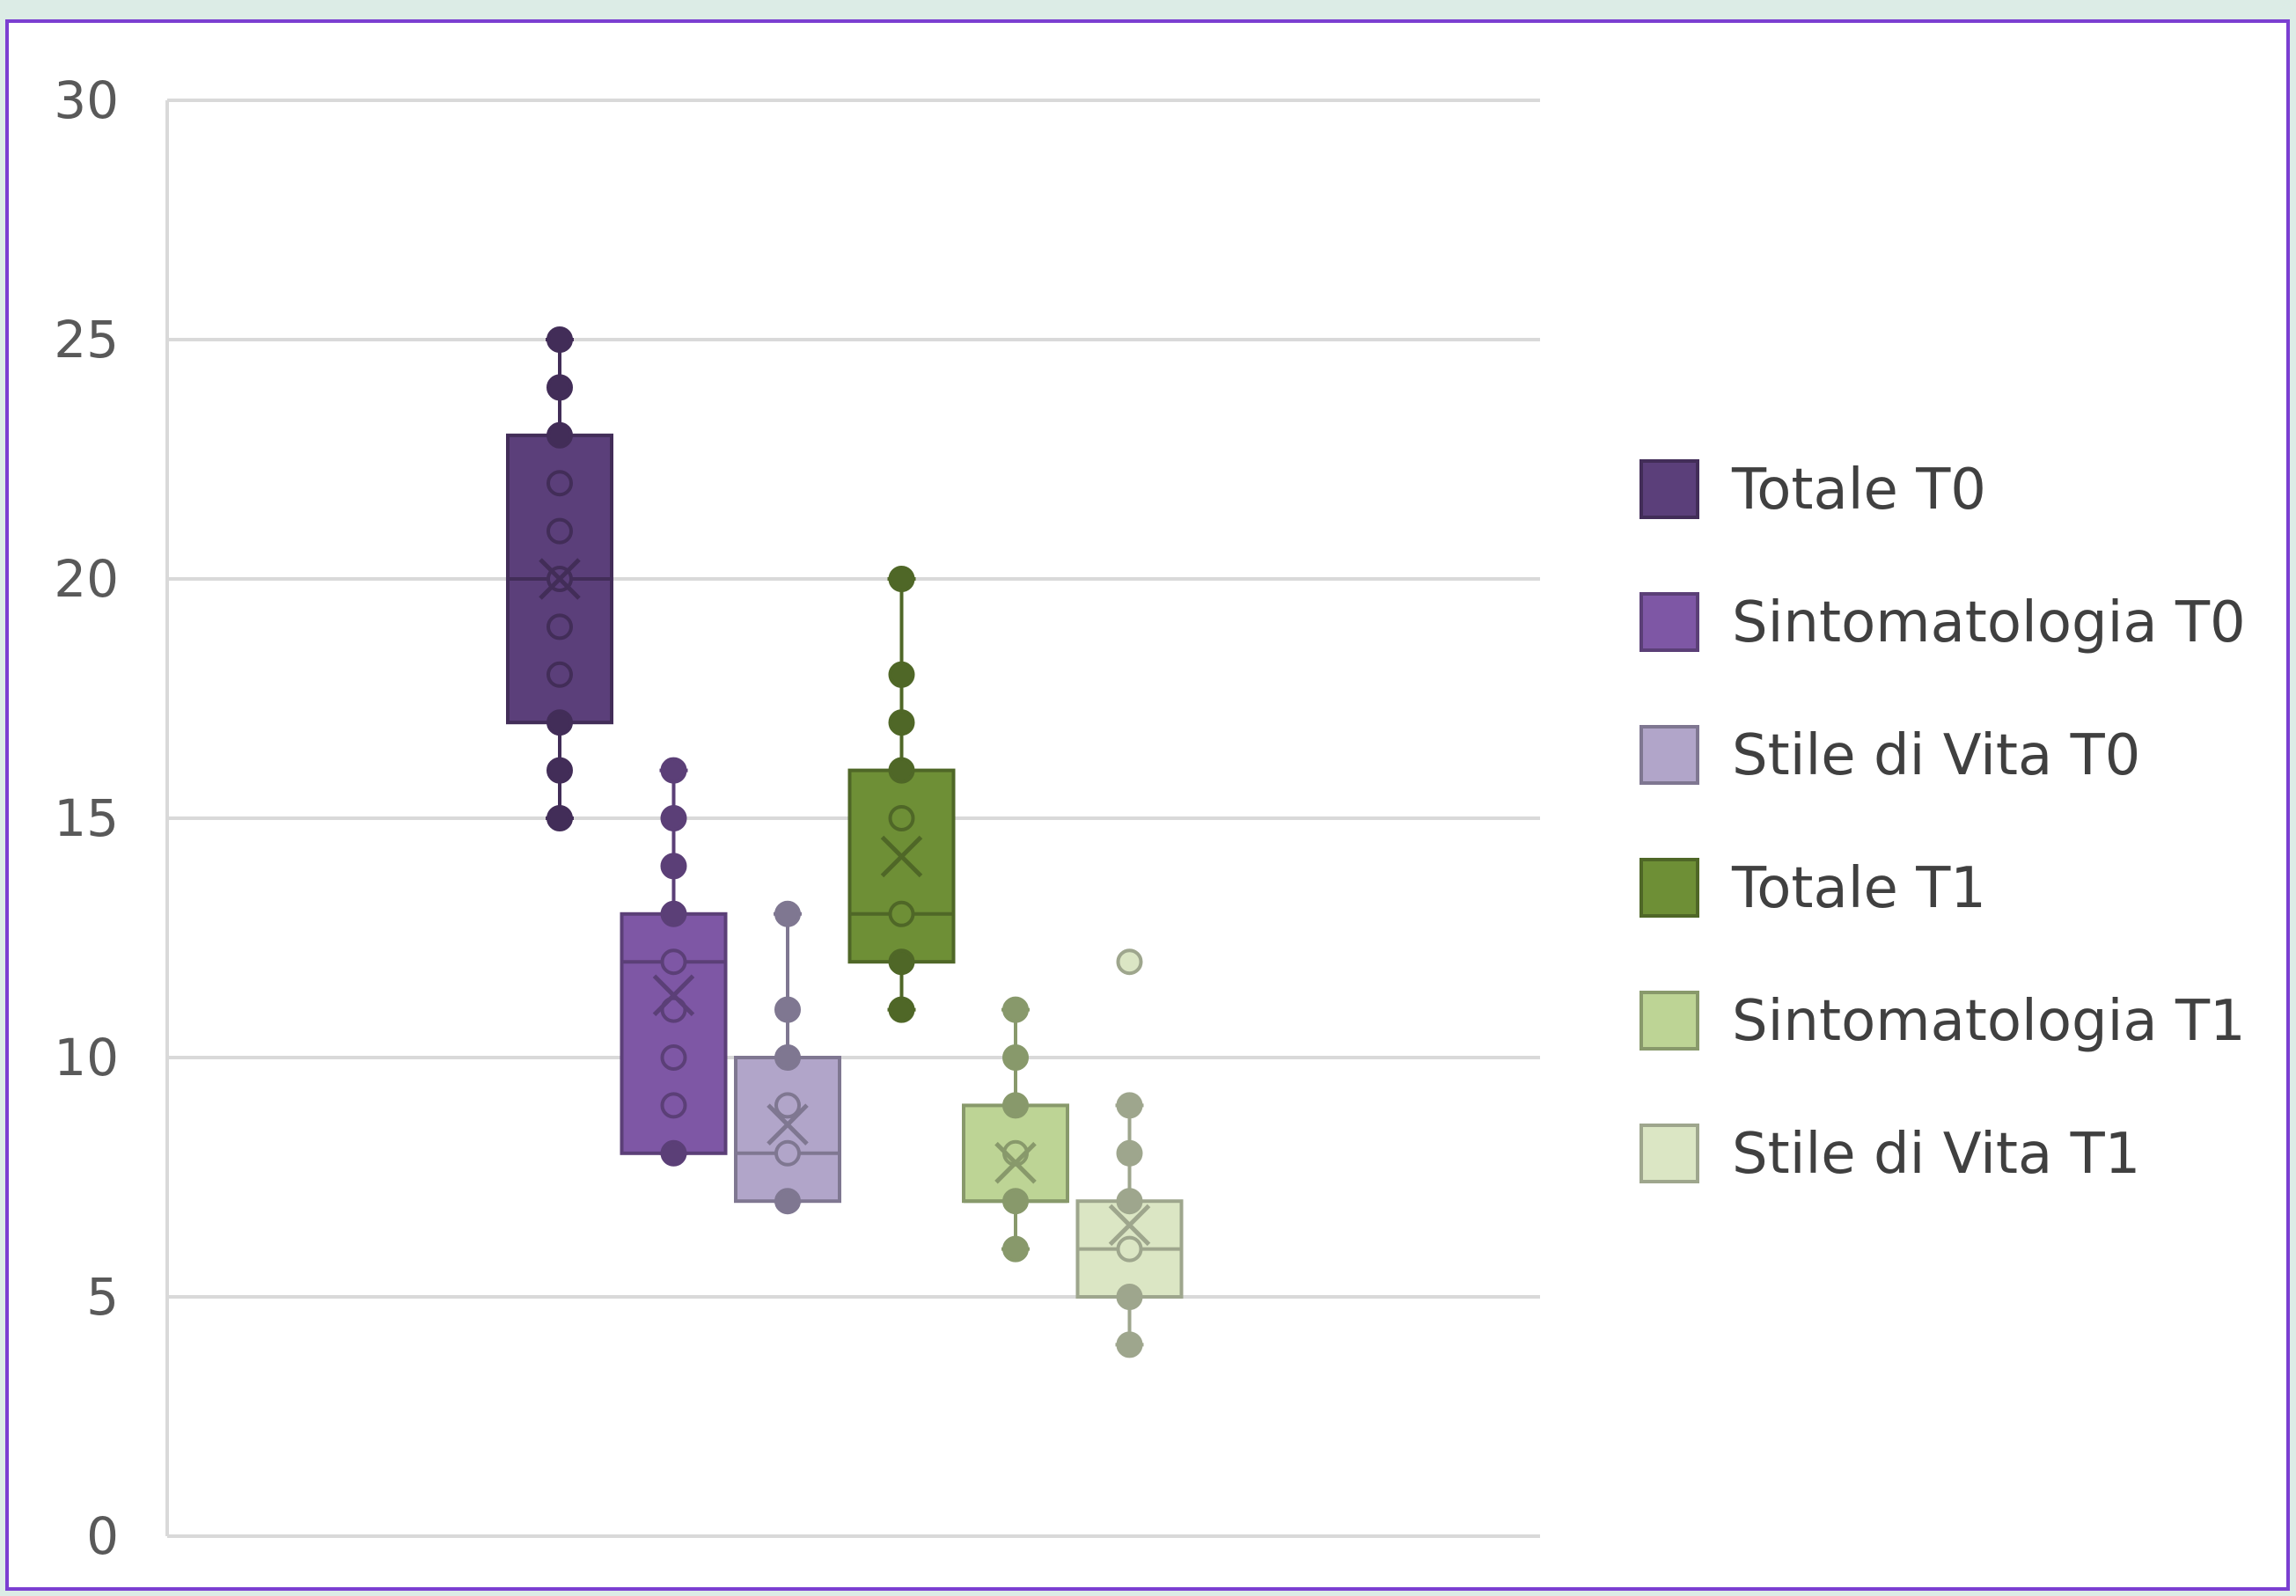 This screenshot has width=2296, height=1596. Describe the element at coordinates (86, 100) in the screenshot. I see `y-tick-label: 30` at that location.